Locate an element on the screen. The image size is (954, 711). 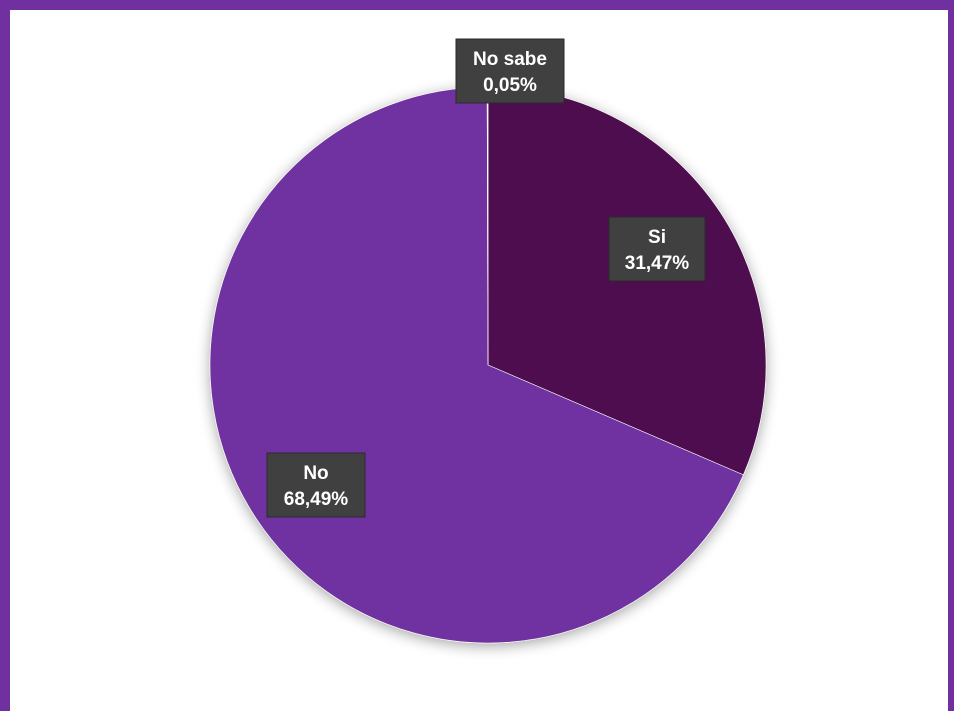
data-label-no-sabe: No sabe 0,05% is located at coordinates (510, 71).